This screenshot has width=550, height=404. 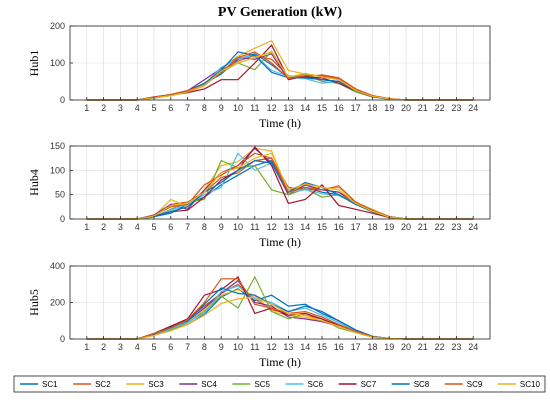 I want to click on legend-label: SC10, so click(x=530, y=384).